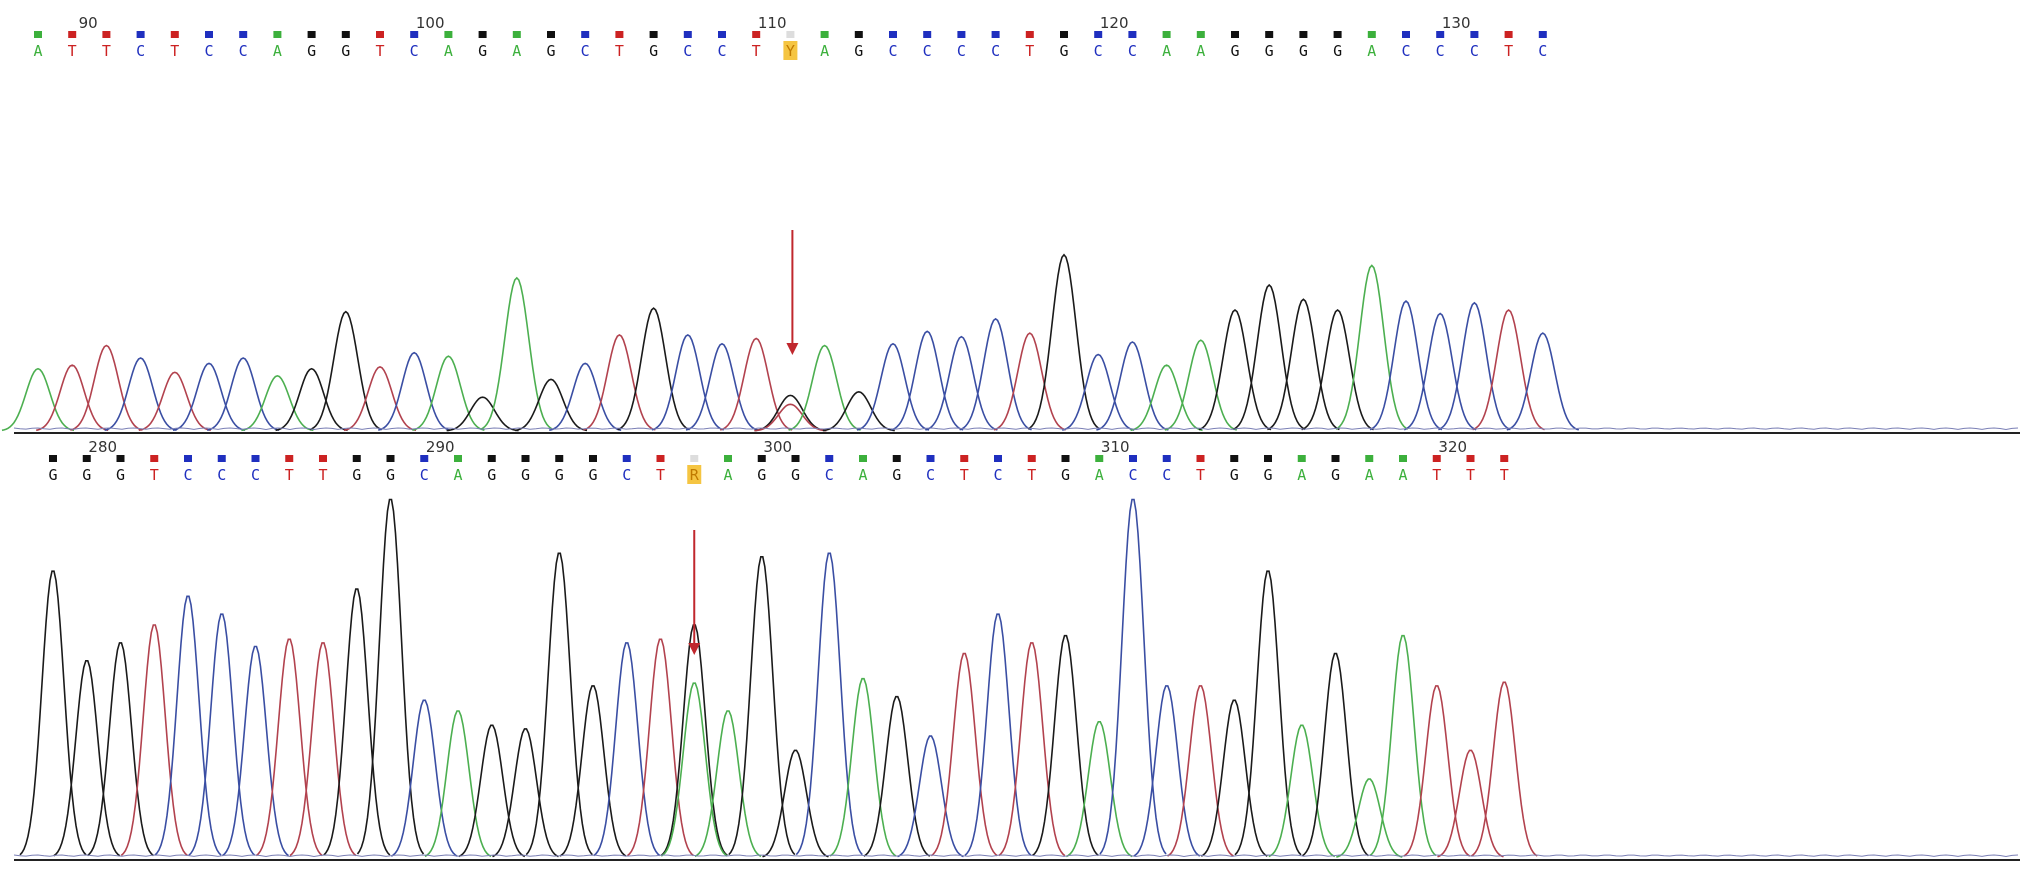 This screenshot has height=877, width=2031. Describe the element at coordinates (777, 447) in the screenshot. I see `position-label: 300` at that location.